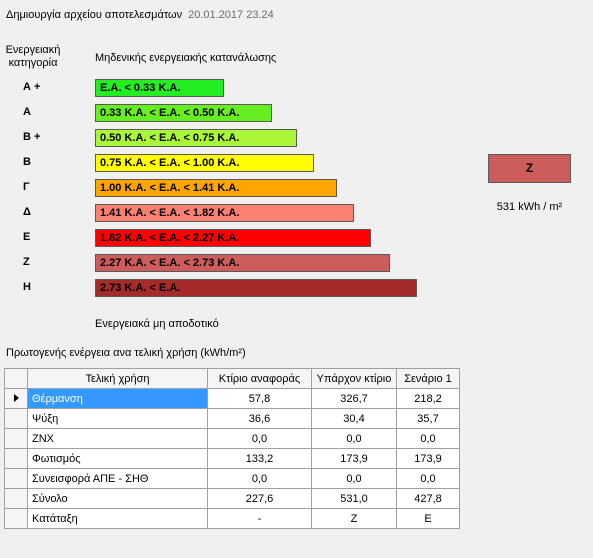 The width and height of the screenshot is (593, 558). I want to click on category-header: Ενεργειακή κατηγορία, so click(33, 56).